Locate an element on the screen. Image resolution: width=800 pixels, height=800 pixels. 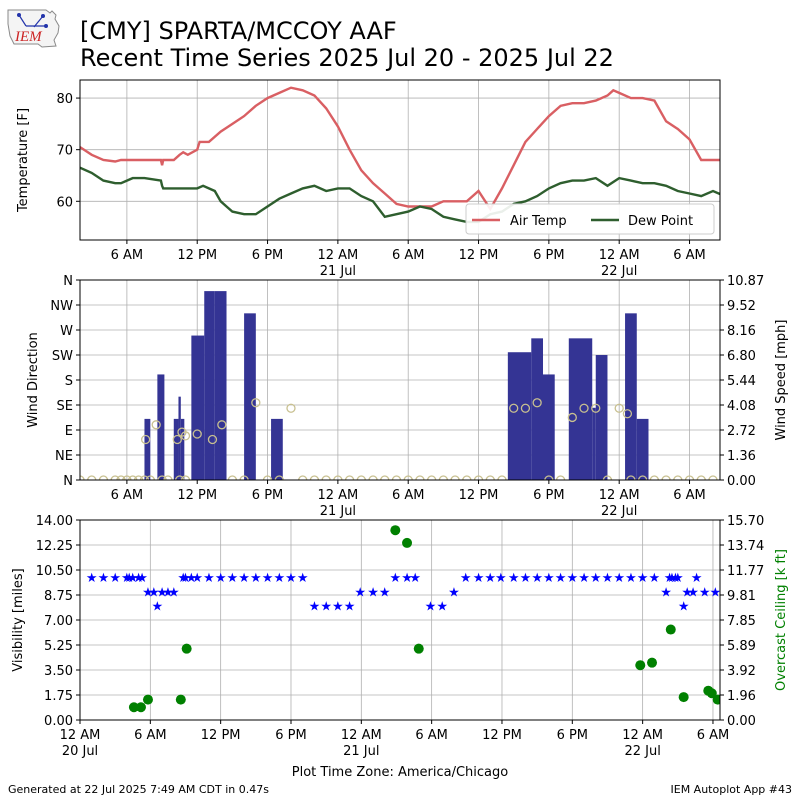
y-tick-label: 10.50 is located at coordinates (54, 571).